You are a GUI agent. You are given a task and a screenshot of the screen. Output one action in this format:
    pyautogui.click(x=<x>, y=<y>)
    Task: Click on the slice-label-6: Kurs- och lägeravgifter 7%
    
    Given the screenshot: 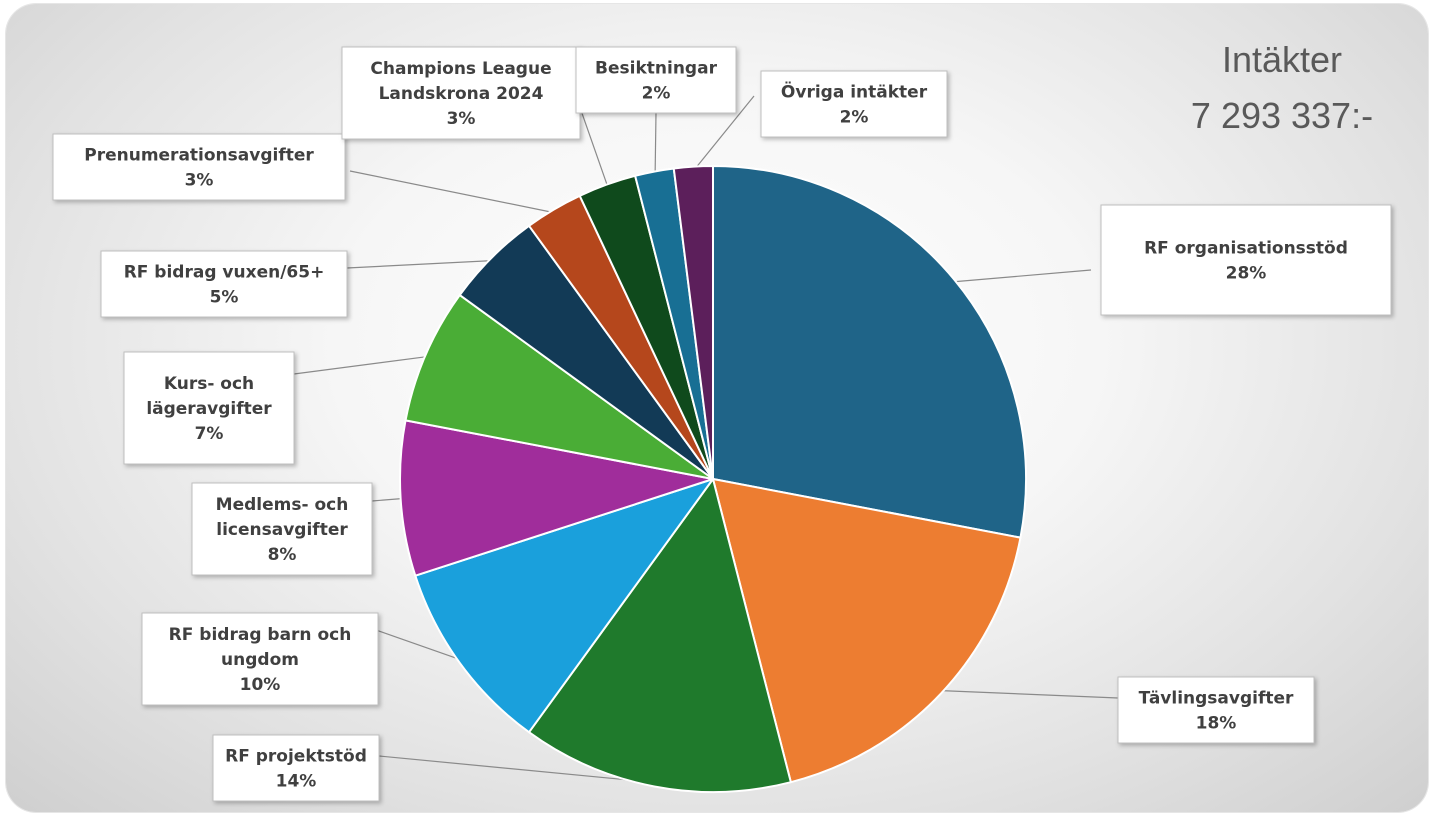 What is the action you would take?
    pyautogui.click(x=209, y=408)
    